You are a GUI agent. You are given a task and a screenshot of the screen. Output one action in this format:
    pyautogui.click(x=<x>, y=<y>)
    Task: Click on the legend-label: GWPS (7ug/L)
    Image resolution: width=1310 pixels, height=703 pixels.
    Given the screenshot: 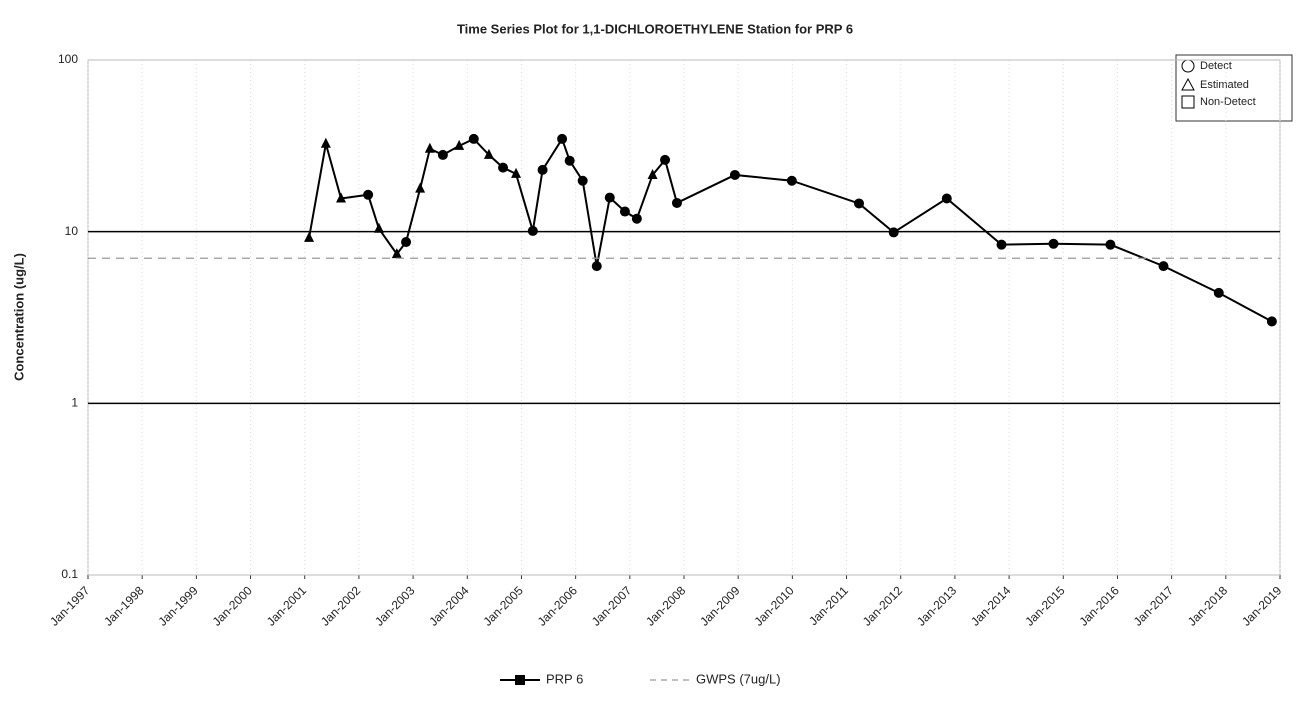 What is the action you would take?
    pyautogui.click(x=738, y=678)
    